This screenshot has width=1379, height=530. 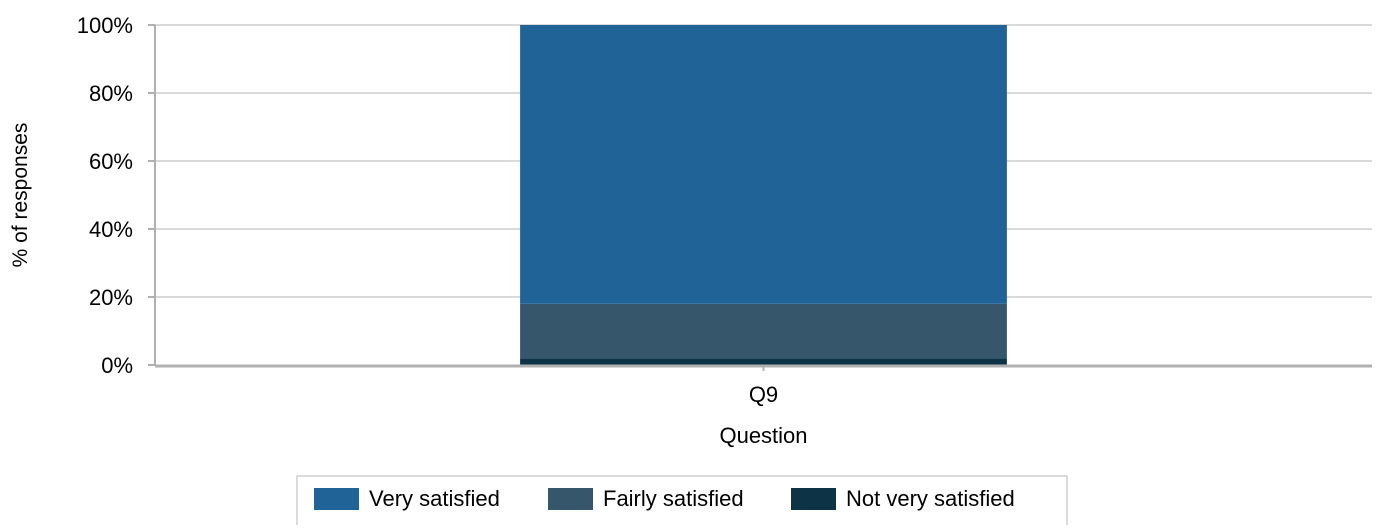 I want to click on x-tick-labels: Q9, so click(x=763, y=394).